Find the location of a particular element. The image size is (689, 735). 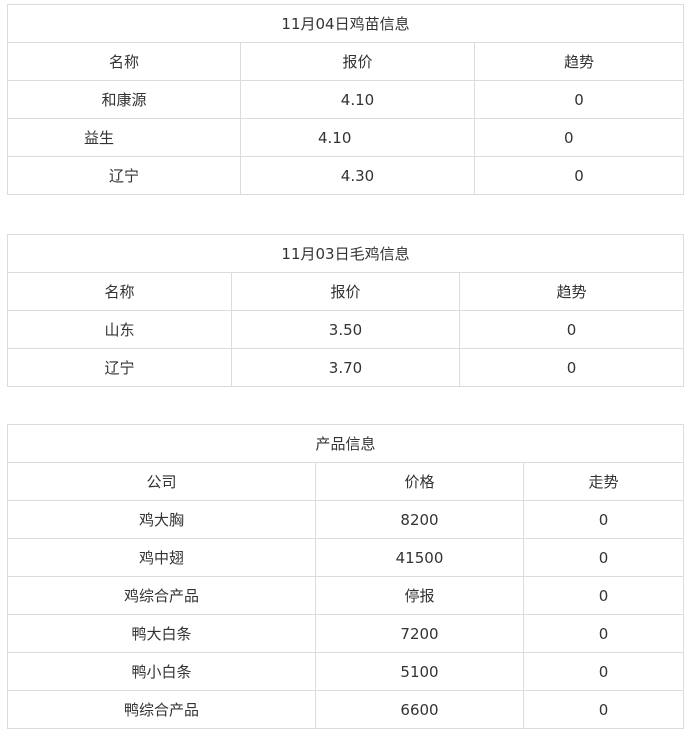

header-row: 公司 价格 走势 is located at coordinates (345, 481).